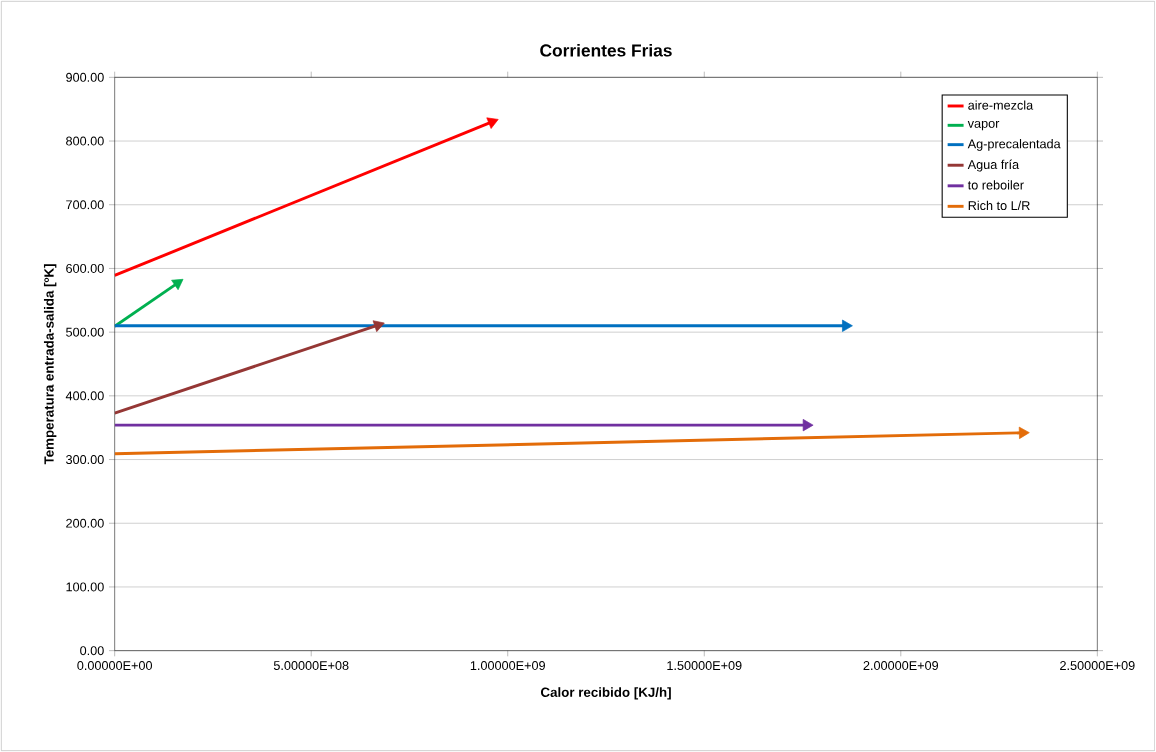 The image size is (1156, 752). I want to click on y-tick-label: 800.00, so click(85, 141).